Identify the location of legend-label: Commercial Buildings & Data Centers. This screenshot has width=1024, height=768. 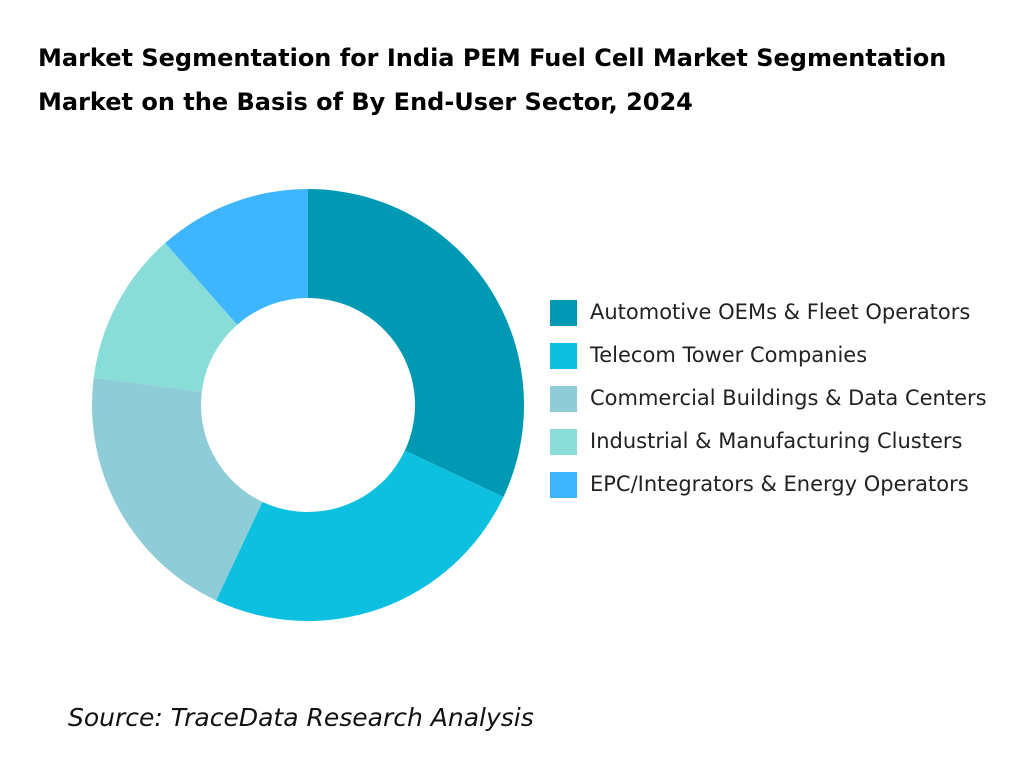
(788, 398).